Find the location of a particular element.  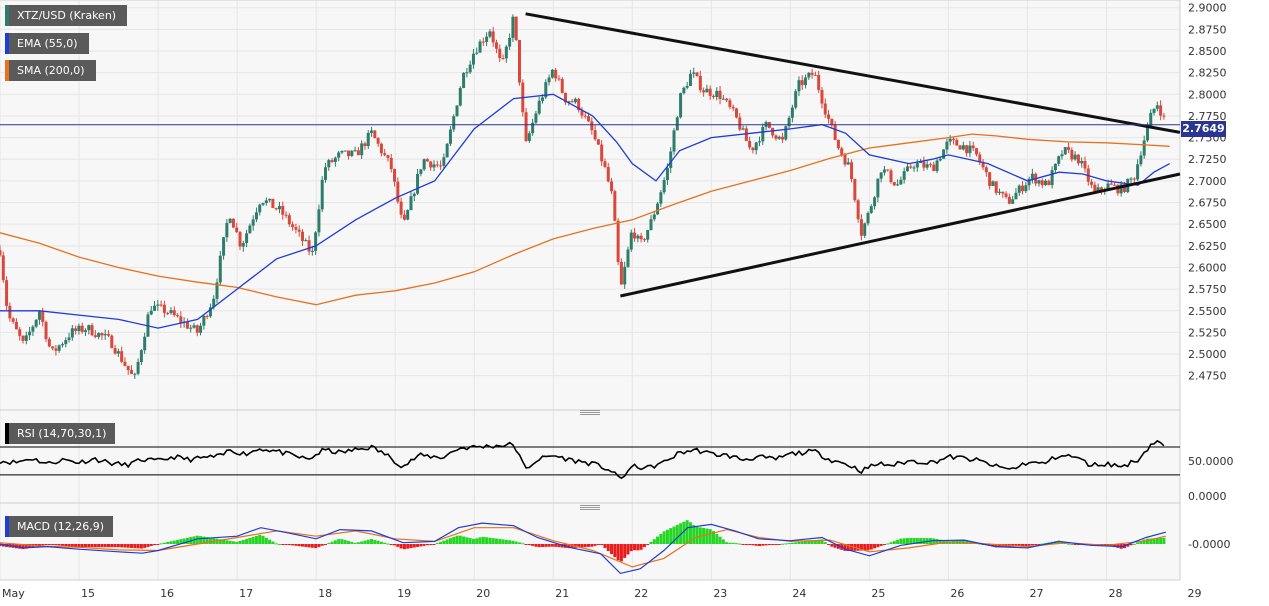

price-tick-label: 2.5500 is located at coordinates (1207, 311).